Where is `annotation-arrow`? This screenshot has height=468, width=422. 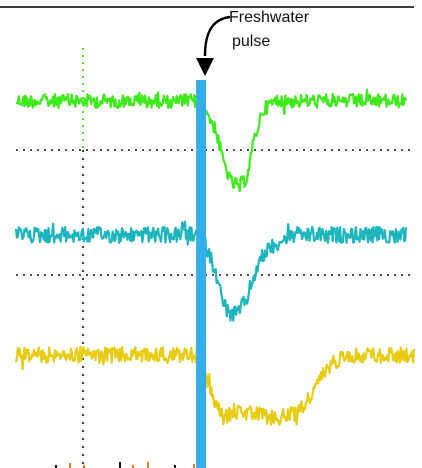 annotation-arrow is located at coordinates (217, 36).